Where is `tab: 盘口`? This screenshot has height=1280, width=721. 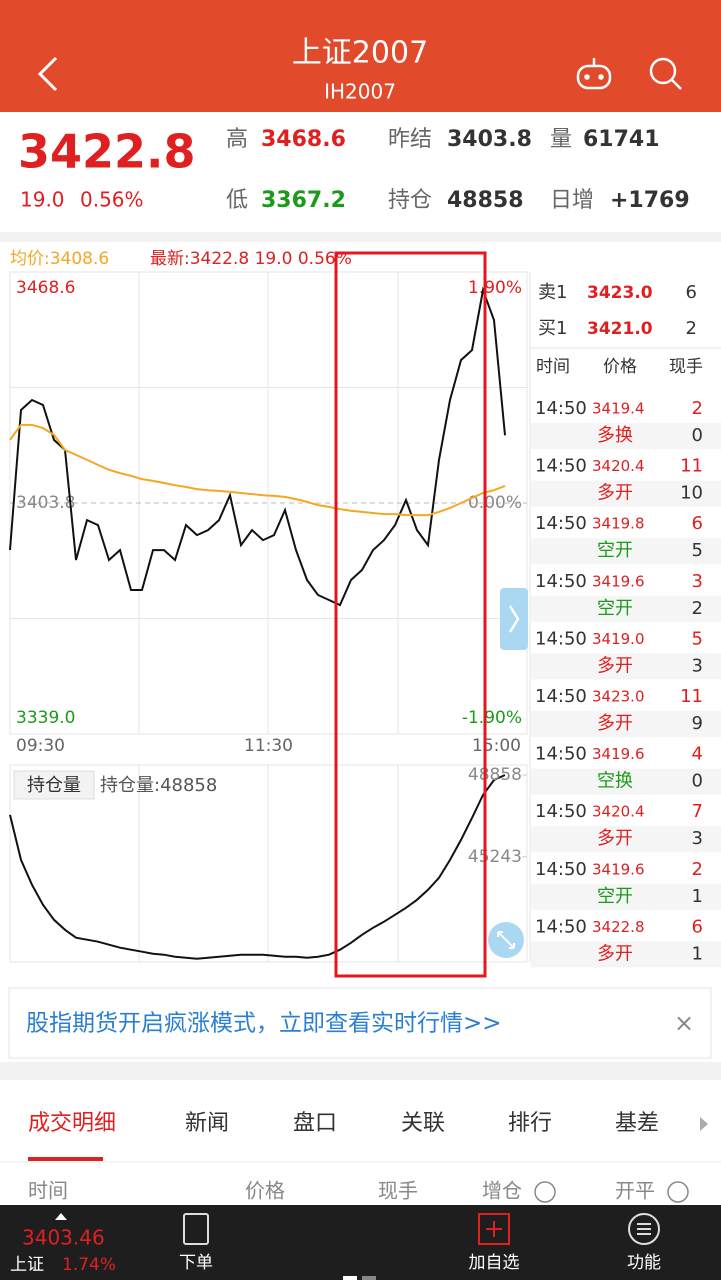 tab: 盘口 is located at coordinates (315, 1123).